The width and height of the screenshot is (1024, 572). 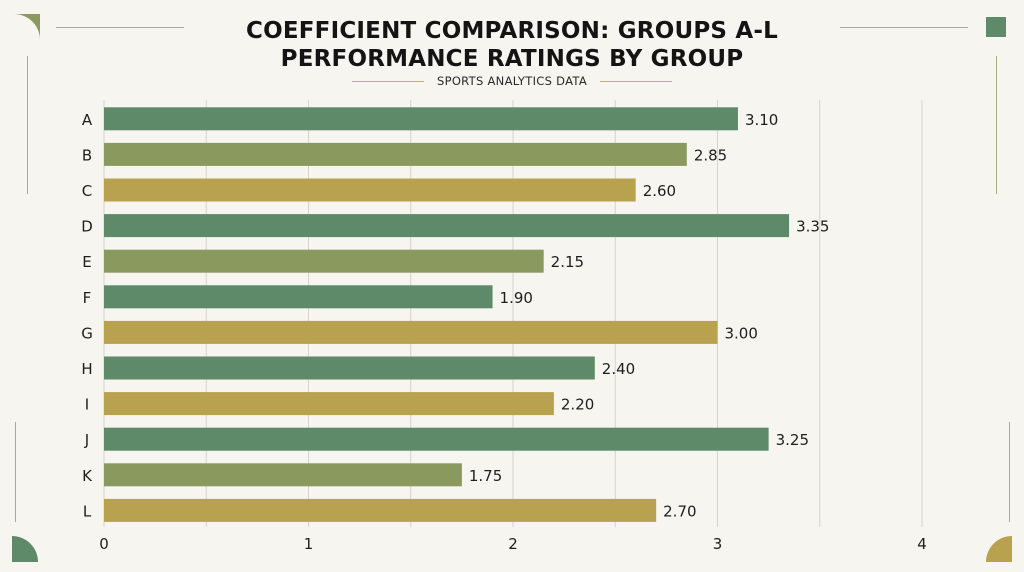 I want to click on corner-quarter-circle-bottom-right, so click(x=999, y=549).